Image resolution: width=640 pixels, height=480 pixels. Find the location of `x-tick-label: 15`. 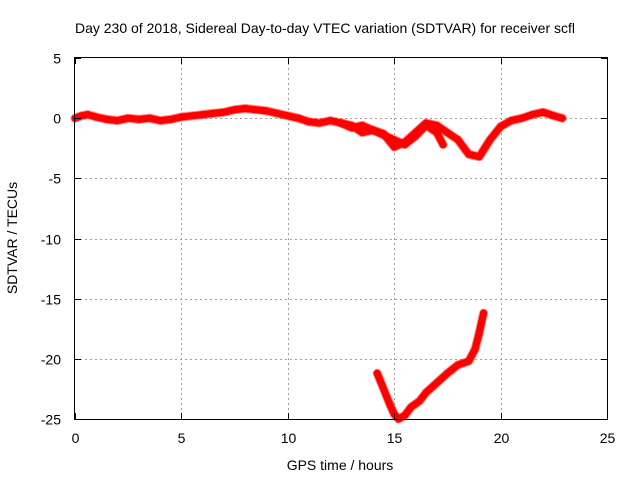

x-tick-label: 15 is located at coordinates (395, 438).